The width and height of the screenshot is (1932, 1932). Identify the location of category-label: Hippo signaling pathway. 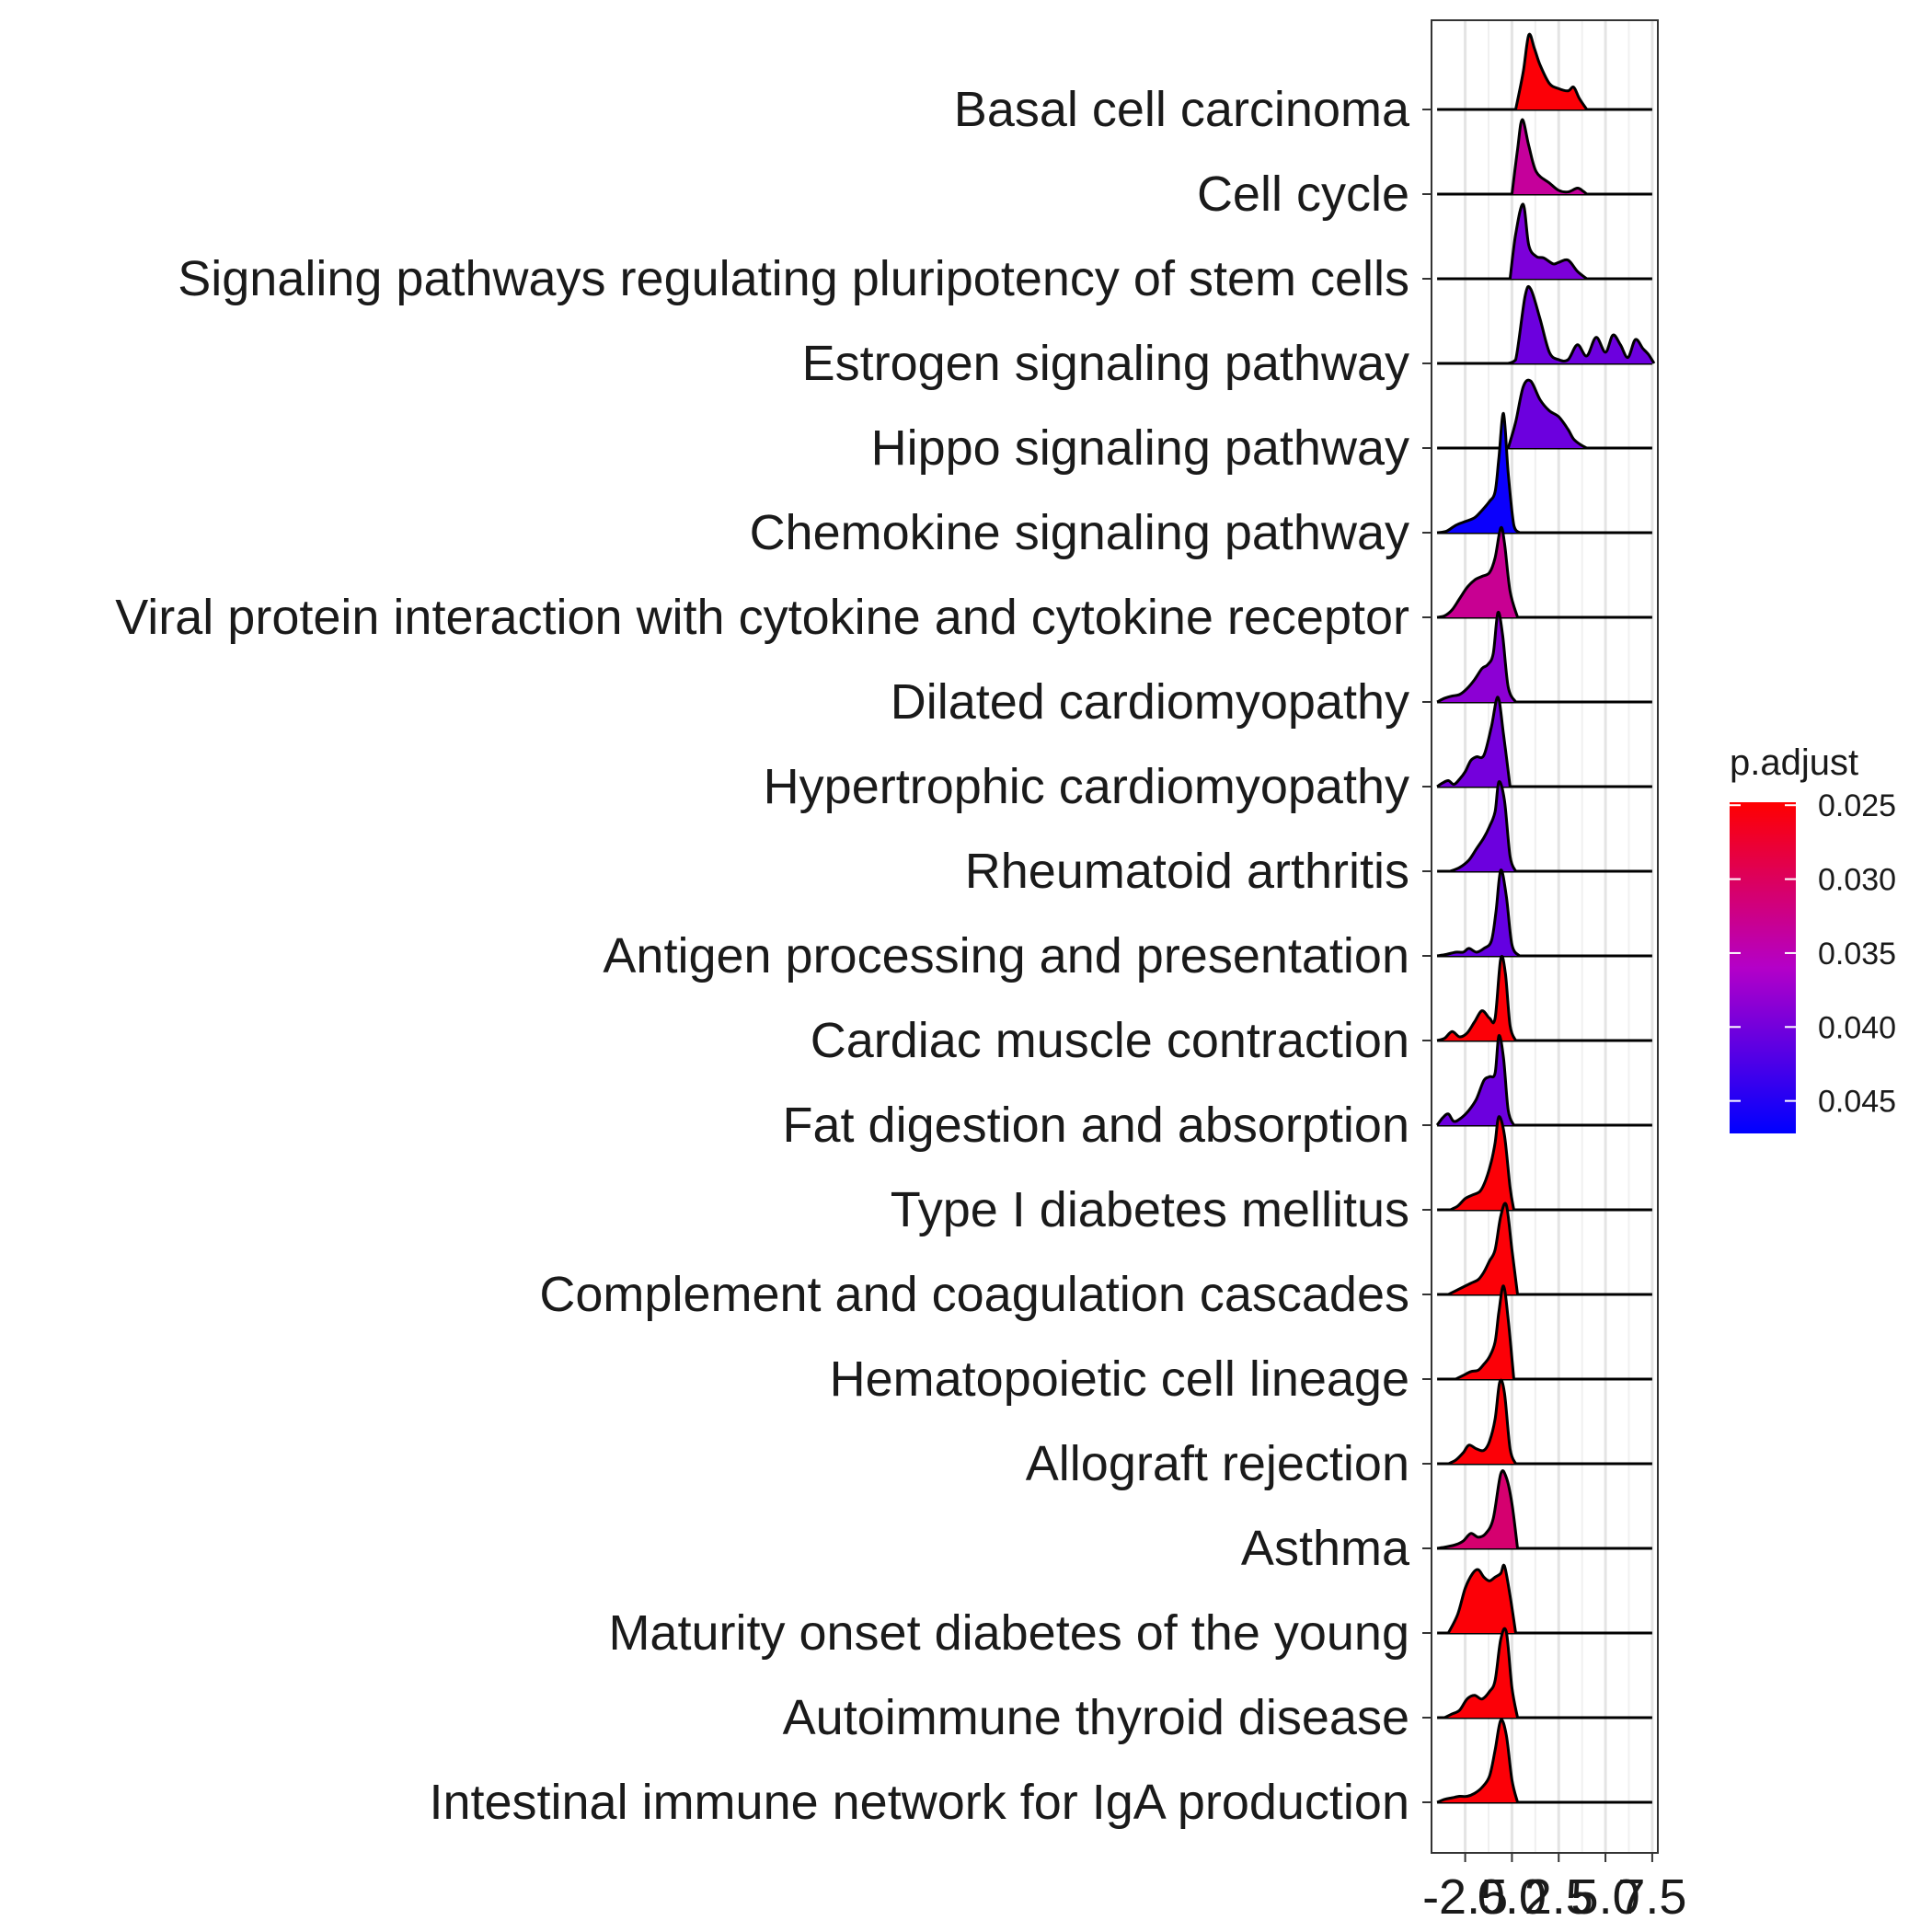
(1140, 448).